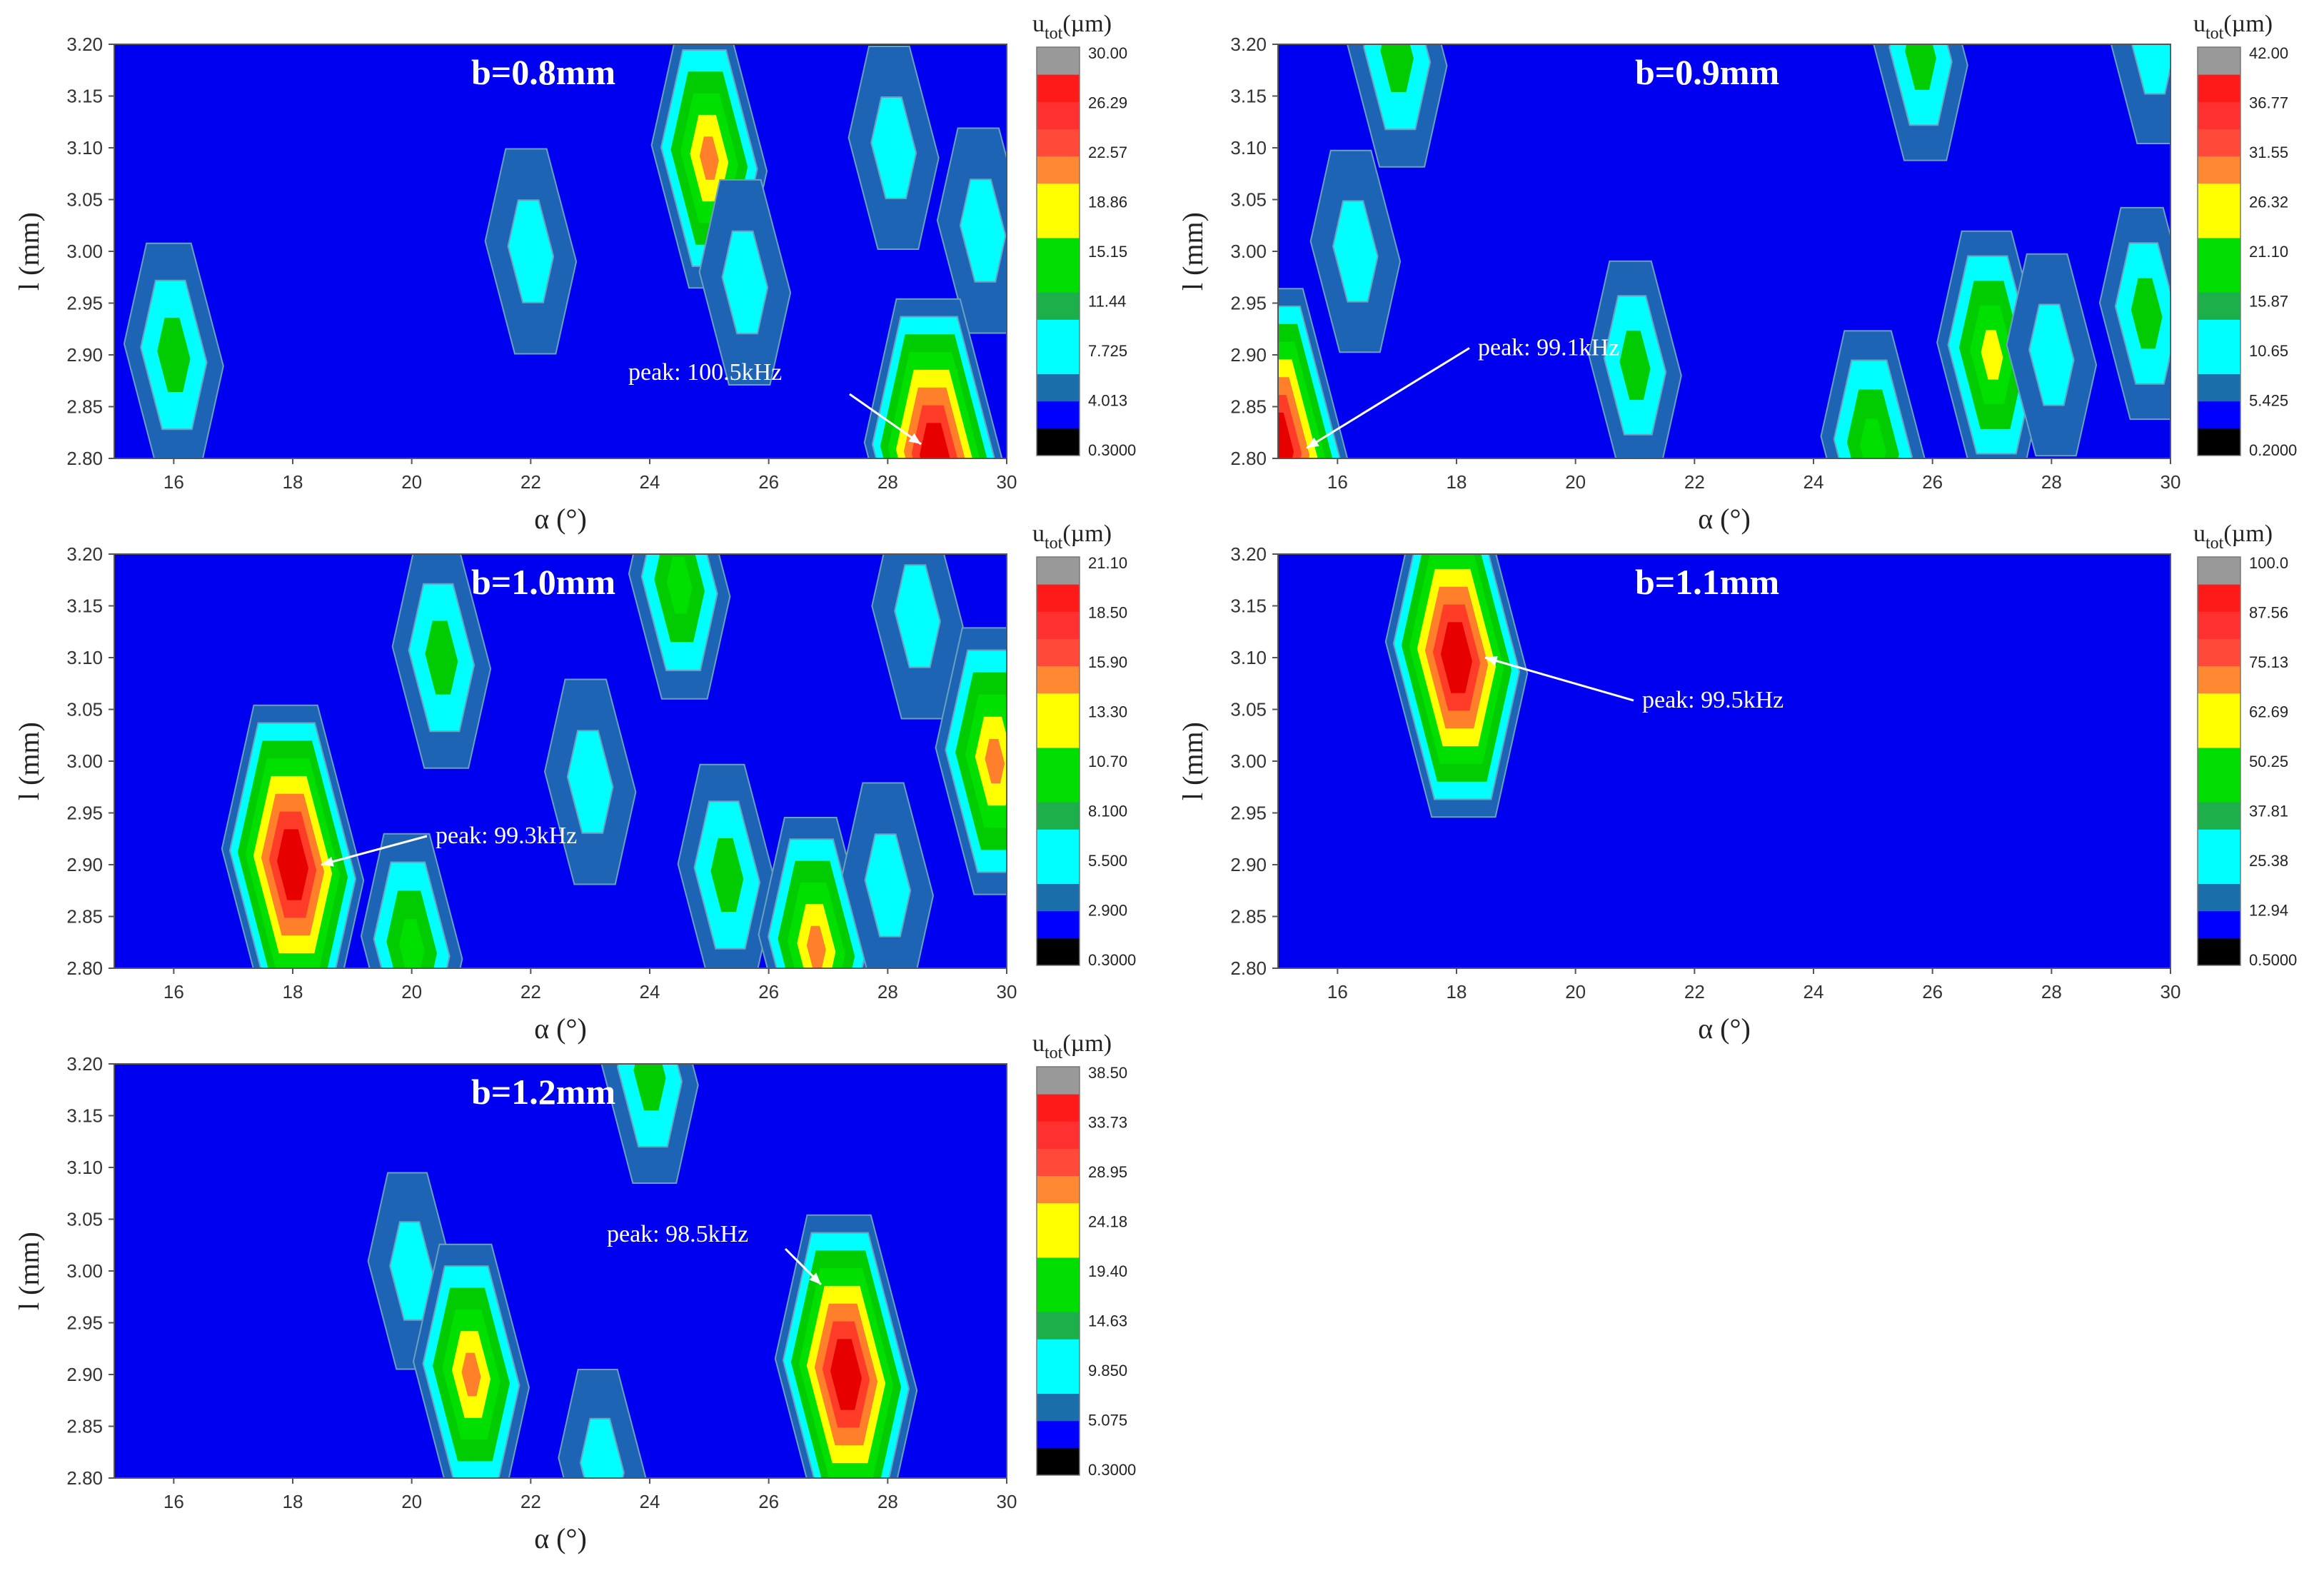 The image size is (2324, 1573). What do you see at coordinates (1248, 709) in the screenshot?
I see `y-tick-label: 3.05` at bounding box center [1248, 709].